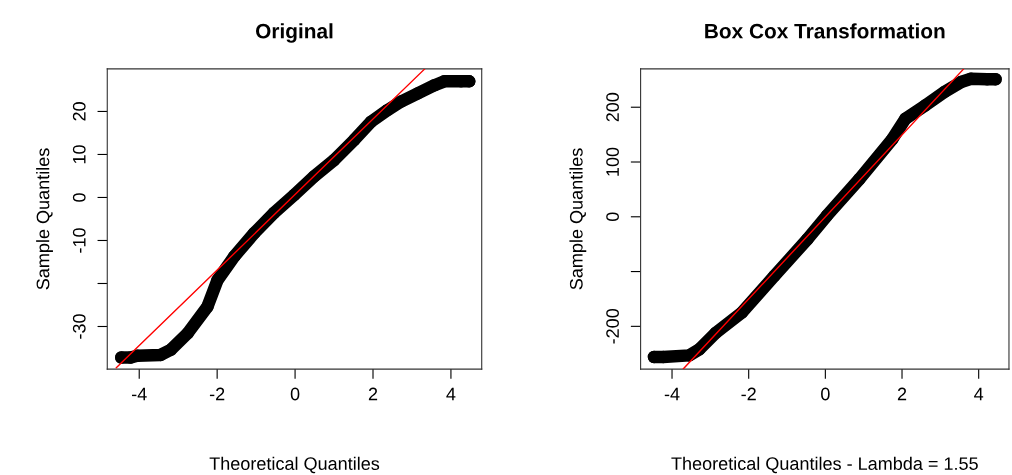 The image size is (1012, 475). I want to click on x-axis-title: Theoretical Quantiles - Lambda = 1.55, so click(824, 465).